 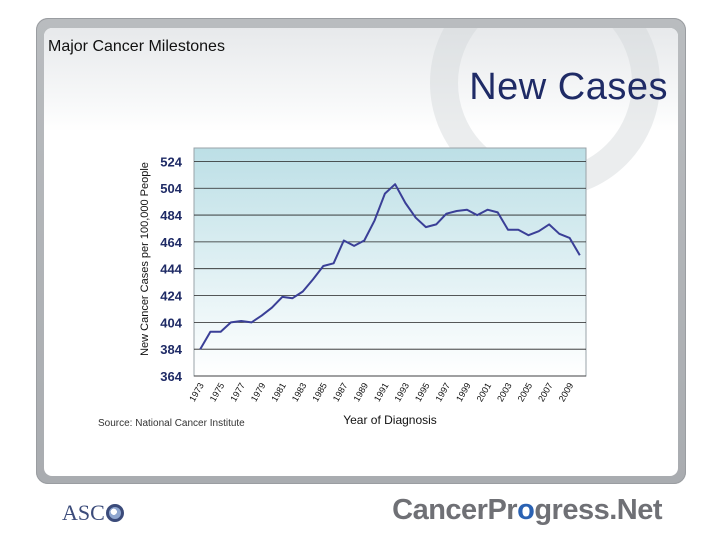 What do you see at coordinates (171, 242) in the screenshot?
I see `y-tick-label: 464` at bounding box center [171, 242].